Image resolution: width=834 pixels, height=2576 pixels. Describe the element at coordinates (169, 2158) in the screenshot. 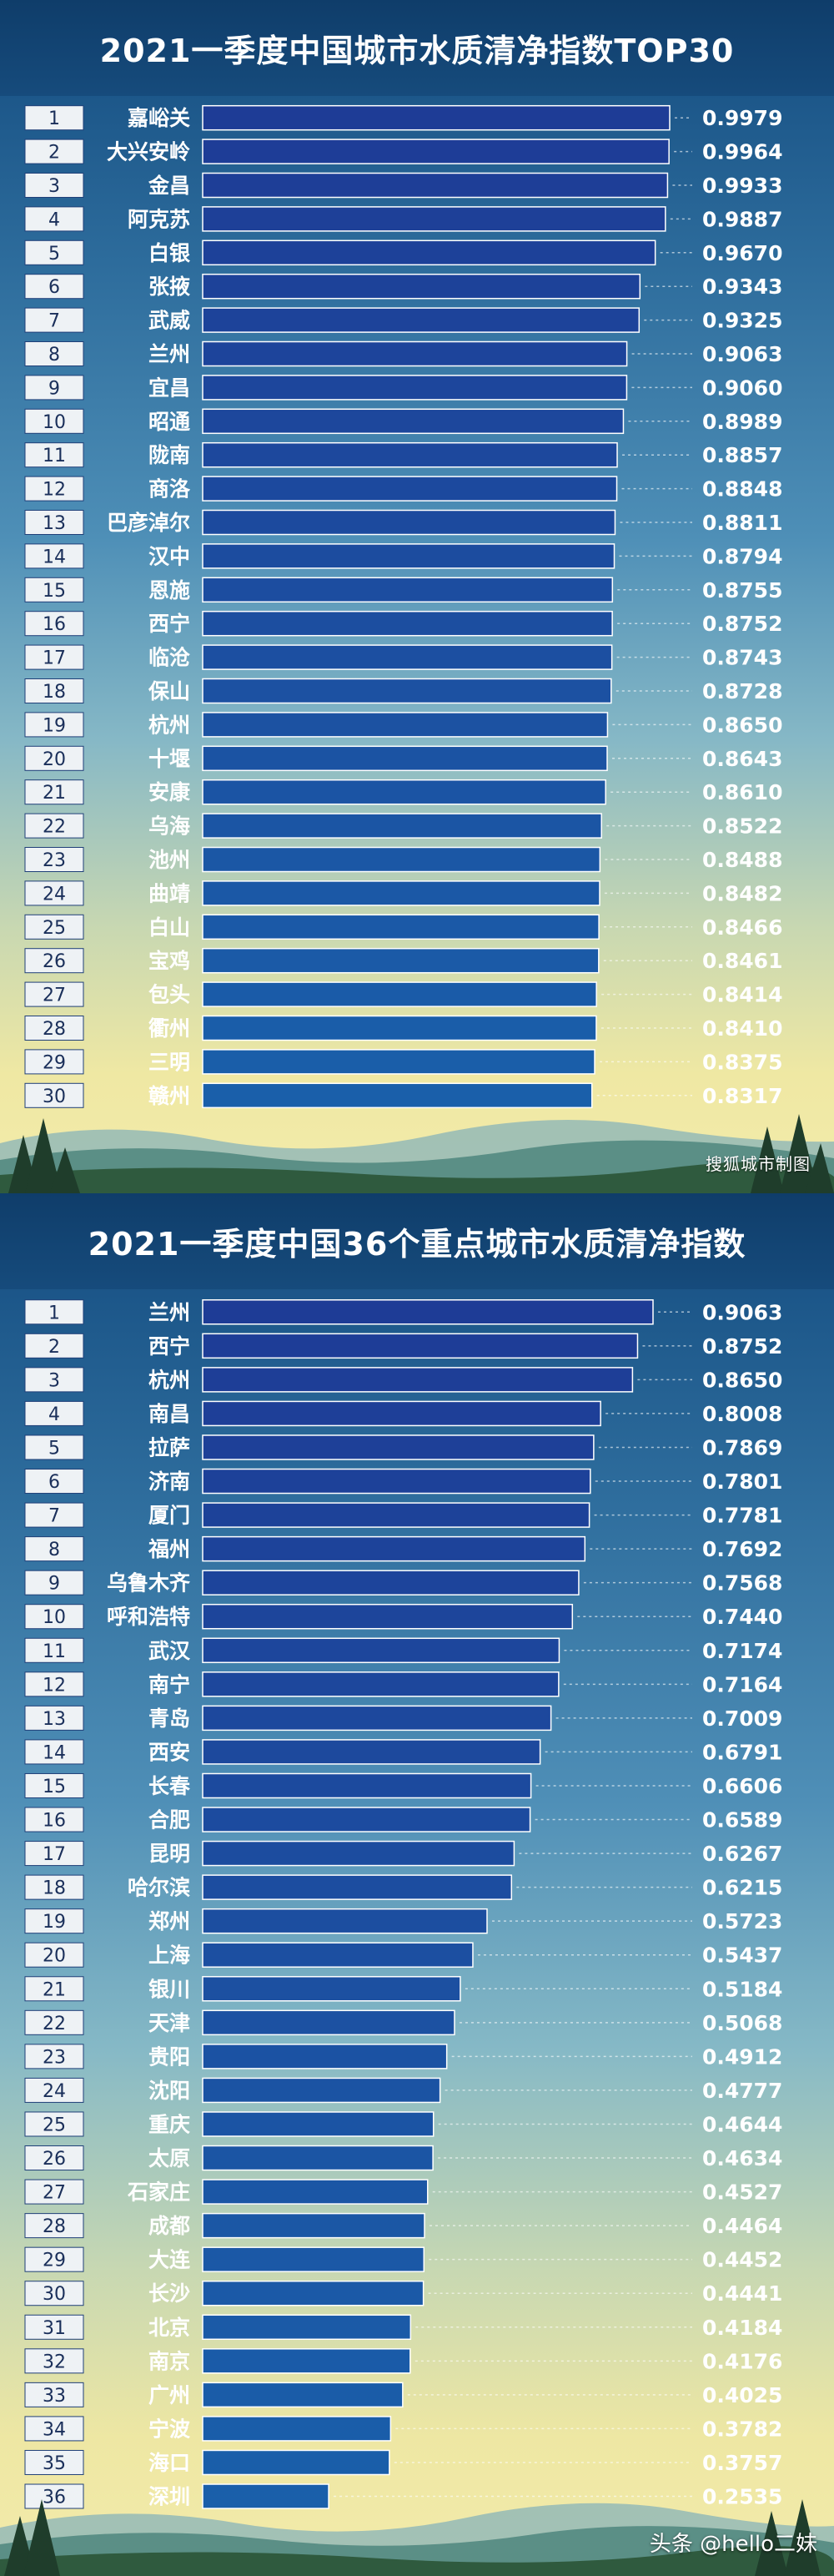

I see `category-label: 太原` at that location.